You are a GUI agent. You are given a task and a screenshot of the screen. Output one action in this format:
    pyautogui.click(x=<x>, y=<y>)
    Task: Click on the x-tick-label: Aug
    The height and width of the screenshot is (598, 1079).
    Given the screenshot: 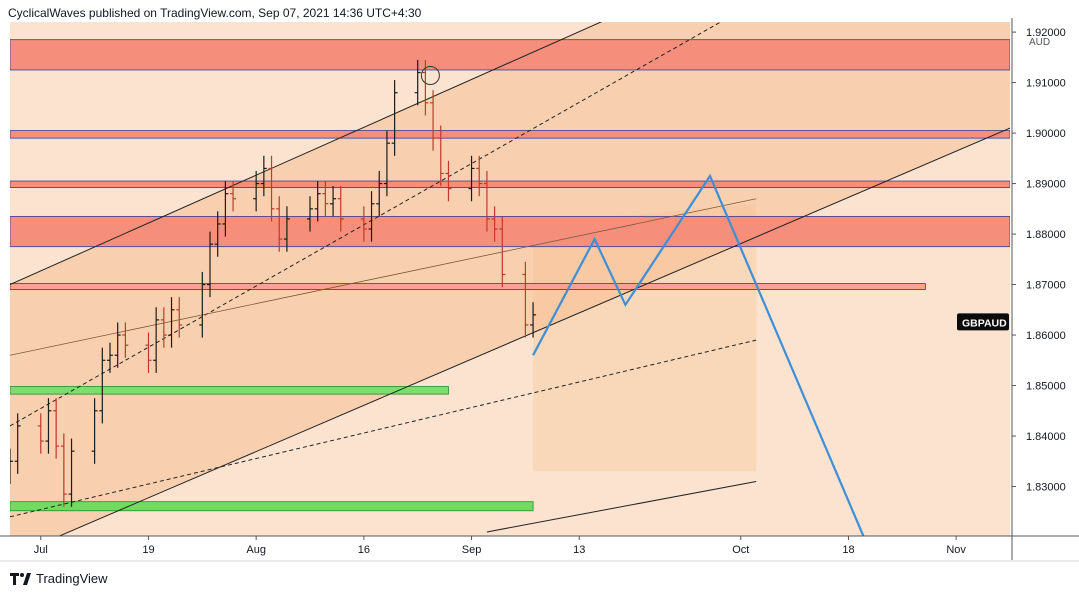 What is the action you would take?
    pyautogui.click(x=256, y=550)
    